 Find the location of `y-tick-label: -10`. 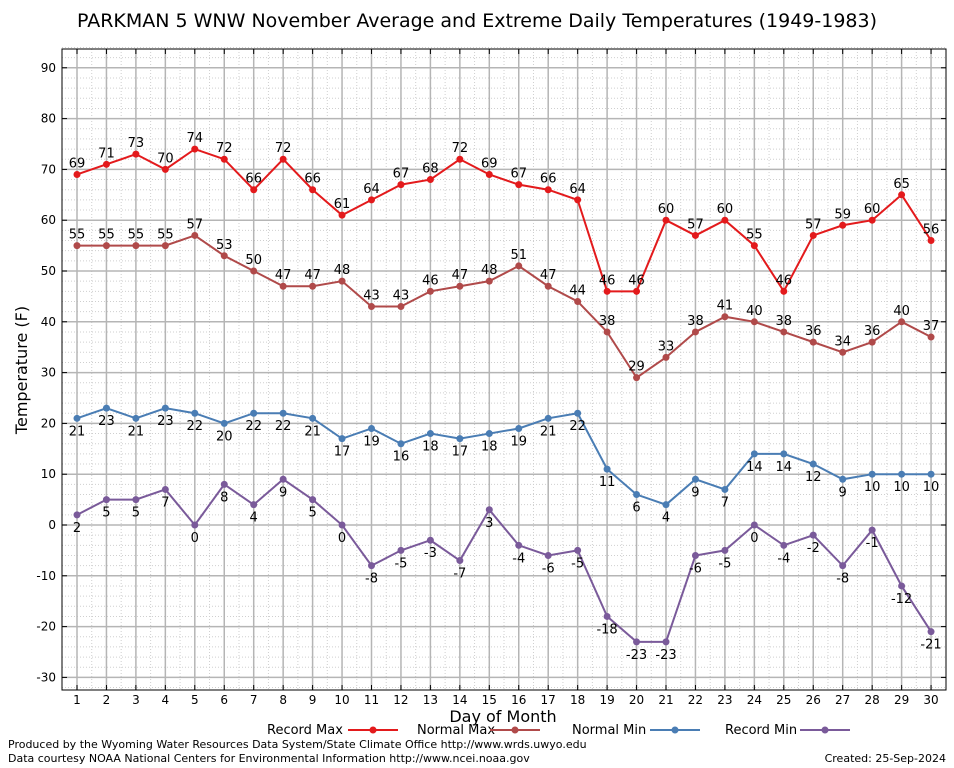

y-tick-label: -10 is located at coordinates (46, 576).